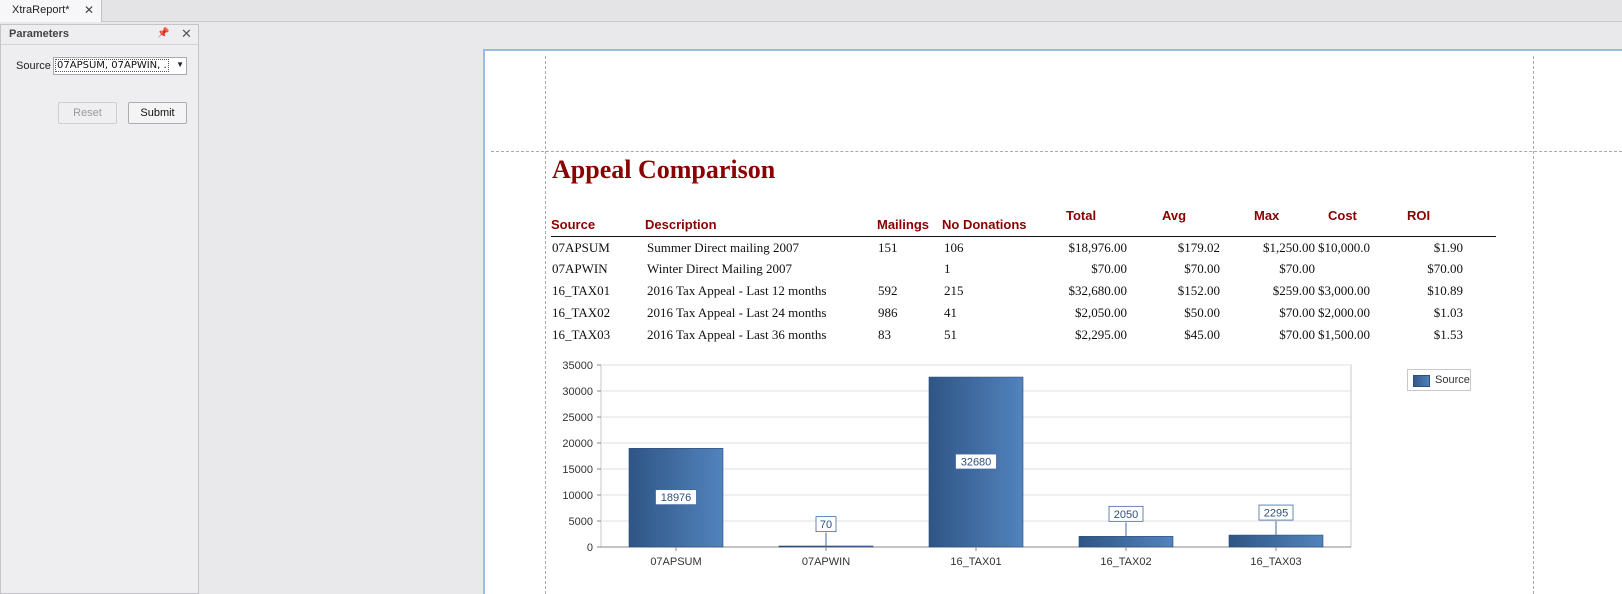 The width and height of the screenshot is (1622, 594). Describe the element at coordinates (581, 312) in the screenshot. I see `table-cell: 16_TAX02` at that location.